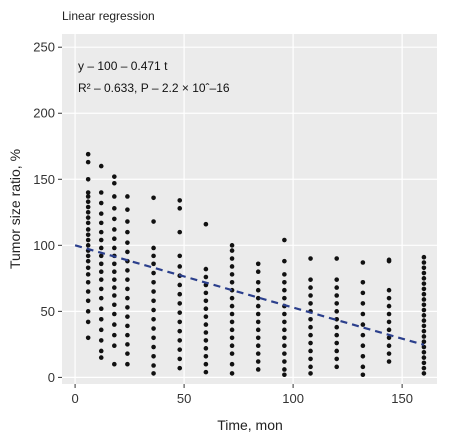 This screenshot has height=439, width=469. What do you see at coordinates (15, 209) in the screenshot?
I see `y-axis-label: Tumor size ratio, %` at bounding box center [15, 209].